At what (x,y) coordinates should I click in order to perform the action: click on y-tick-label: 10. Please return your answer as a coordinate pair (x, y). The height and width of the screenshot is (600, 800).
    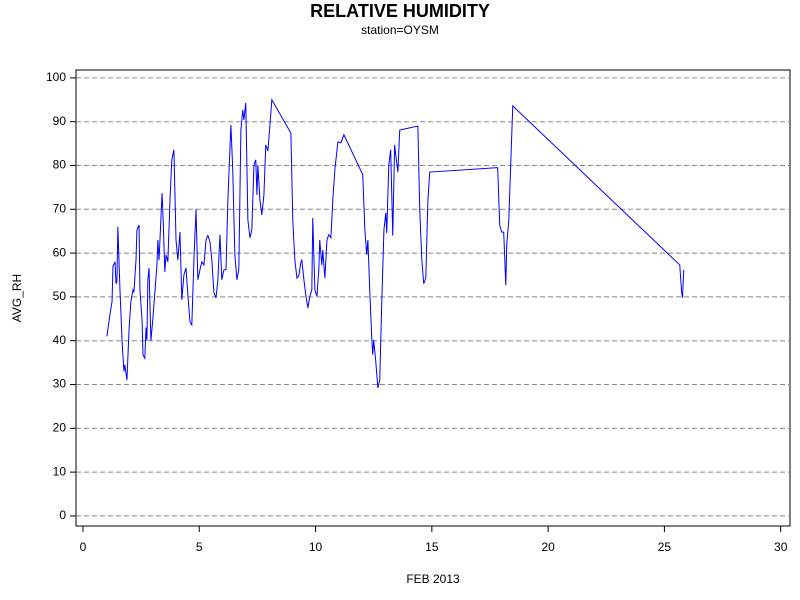
    Looking at the image, I should click on (60, 471).